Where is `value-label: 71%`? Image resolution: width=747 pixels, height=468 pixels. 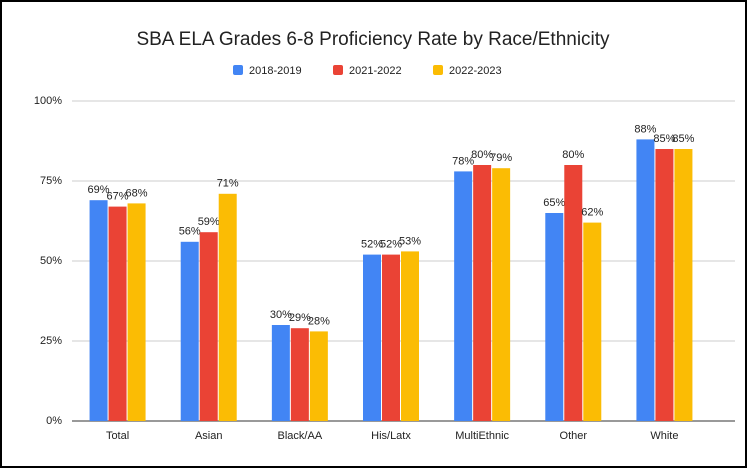
value-label: 71% is located at coordinates (228, 184).